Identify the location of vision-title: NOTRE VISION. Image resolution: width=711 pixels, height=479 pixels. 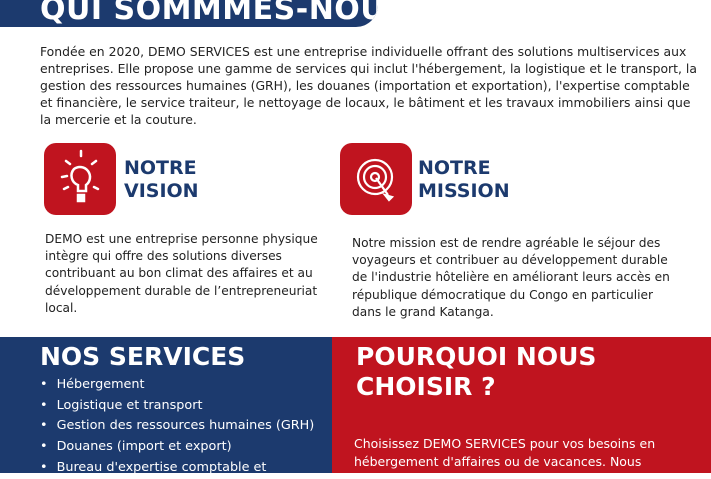
(161, 179).